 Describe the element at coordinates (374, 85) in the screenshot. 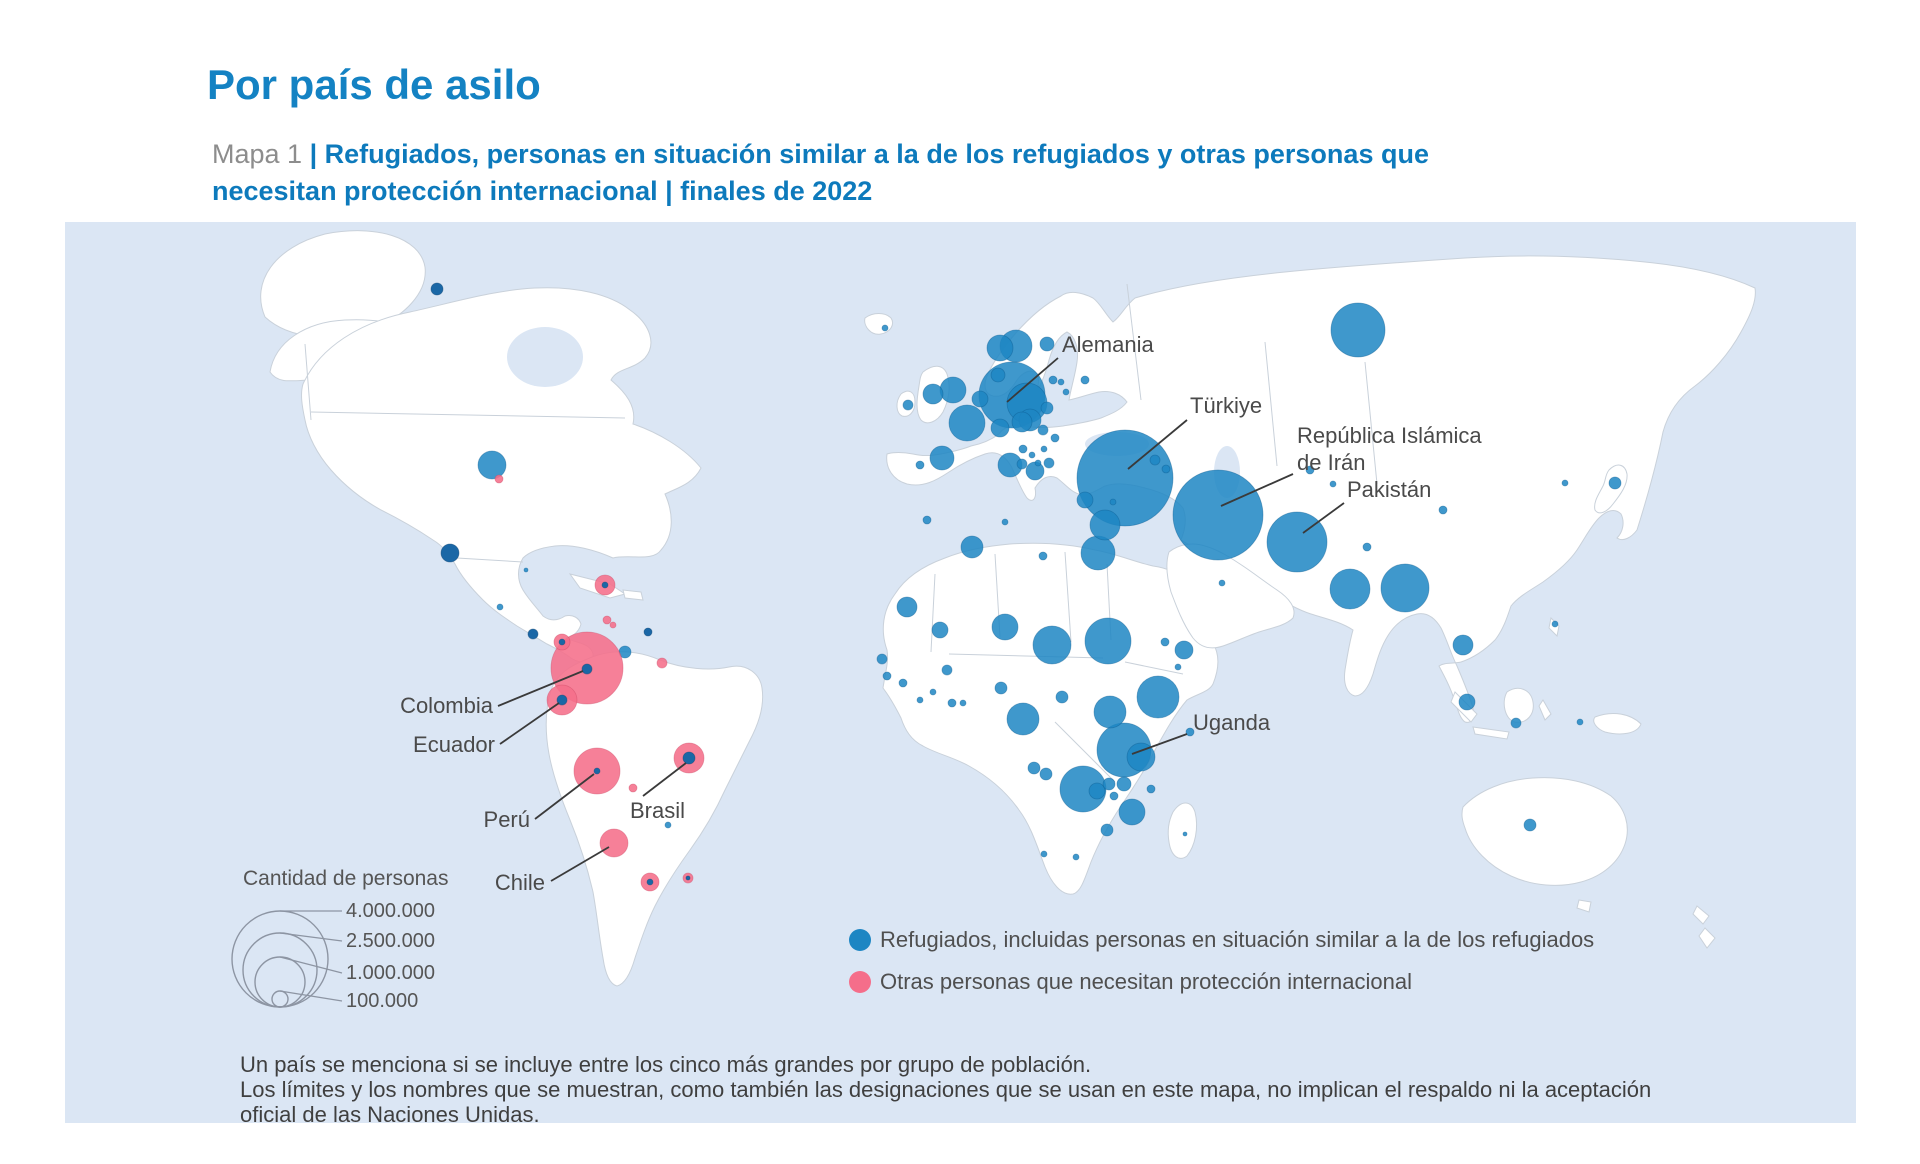

I see `page-title: Por país de asilo` at that location.